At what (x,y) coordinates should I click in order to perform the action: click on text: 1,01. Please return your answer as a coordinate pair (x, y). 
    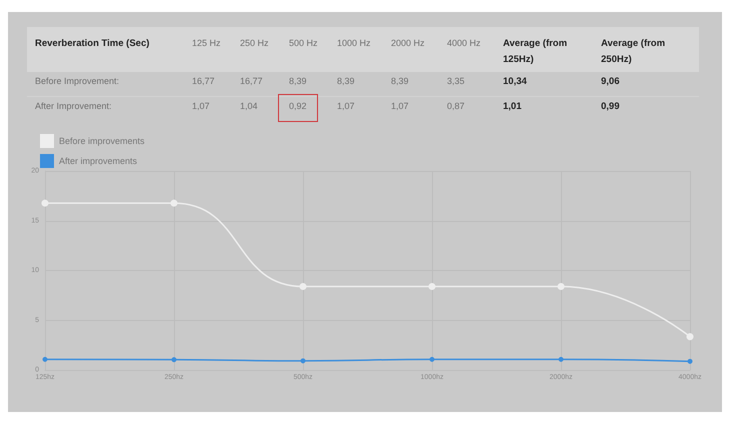
    Looking at the image, I should click on (512, 106).